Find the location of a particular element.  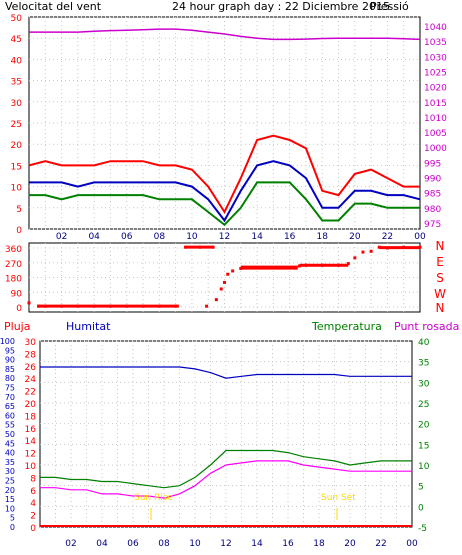

sunrise-label: Sun Rise is located at coordinates (153, 498).